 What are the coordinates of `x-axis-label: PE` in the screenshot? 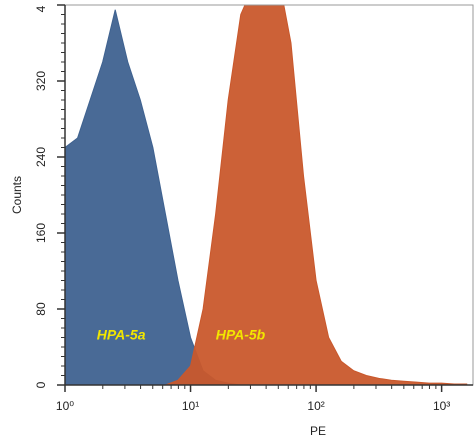 It's located at (318, 431).